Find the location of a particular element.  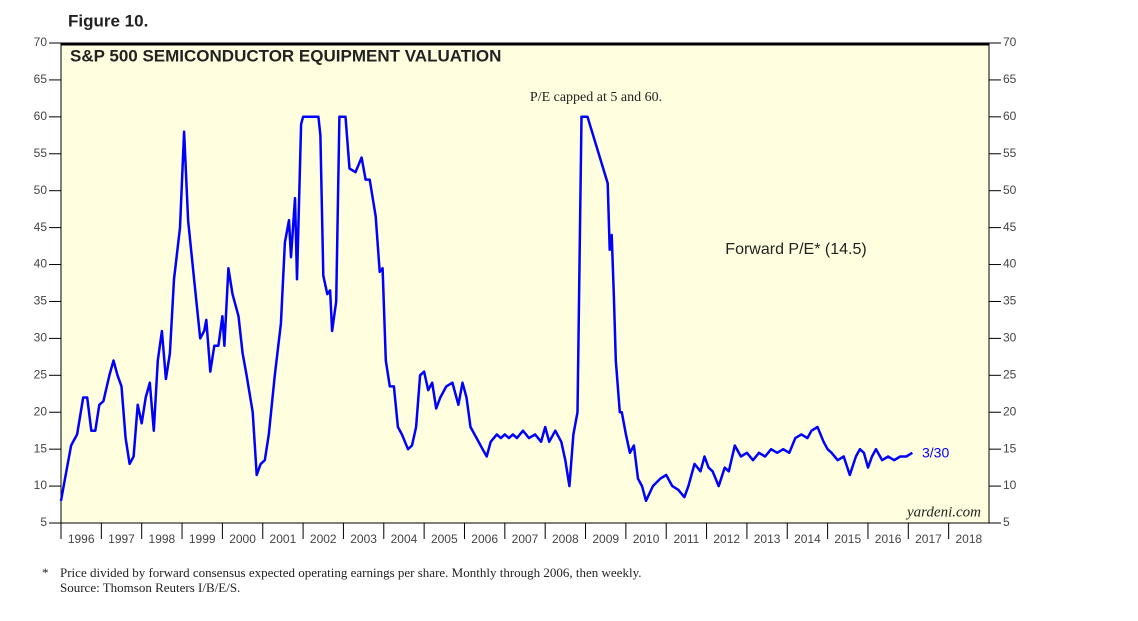

x-tick-label: 2012 is located at coordinates (726, 539).